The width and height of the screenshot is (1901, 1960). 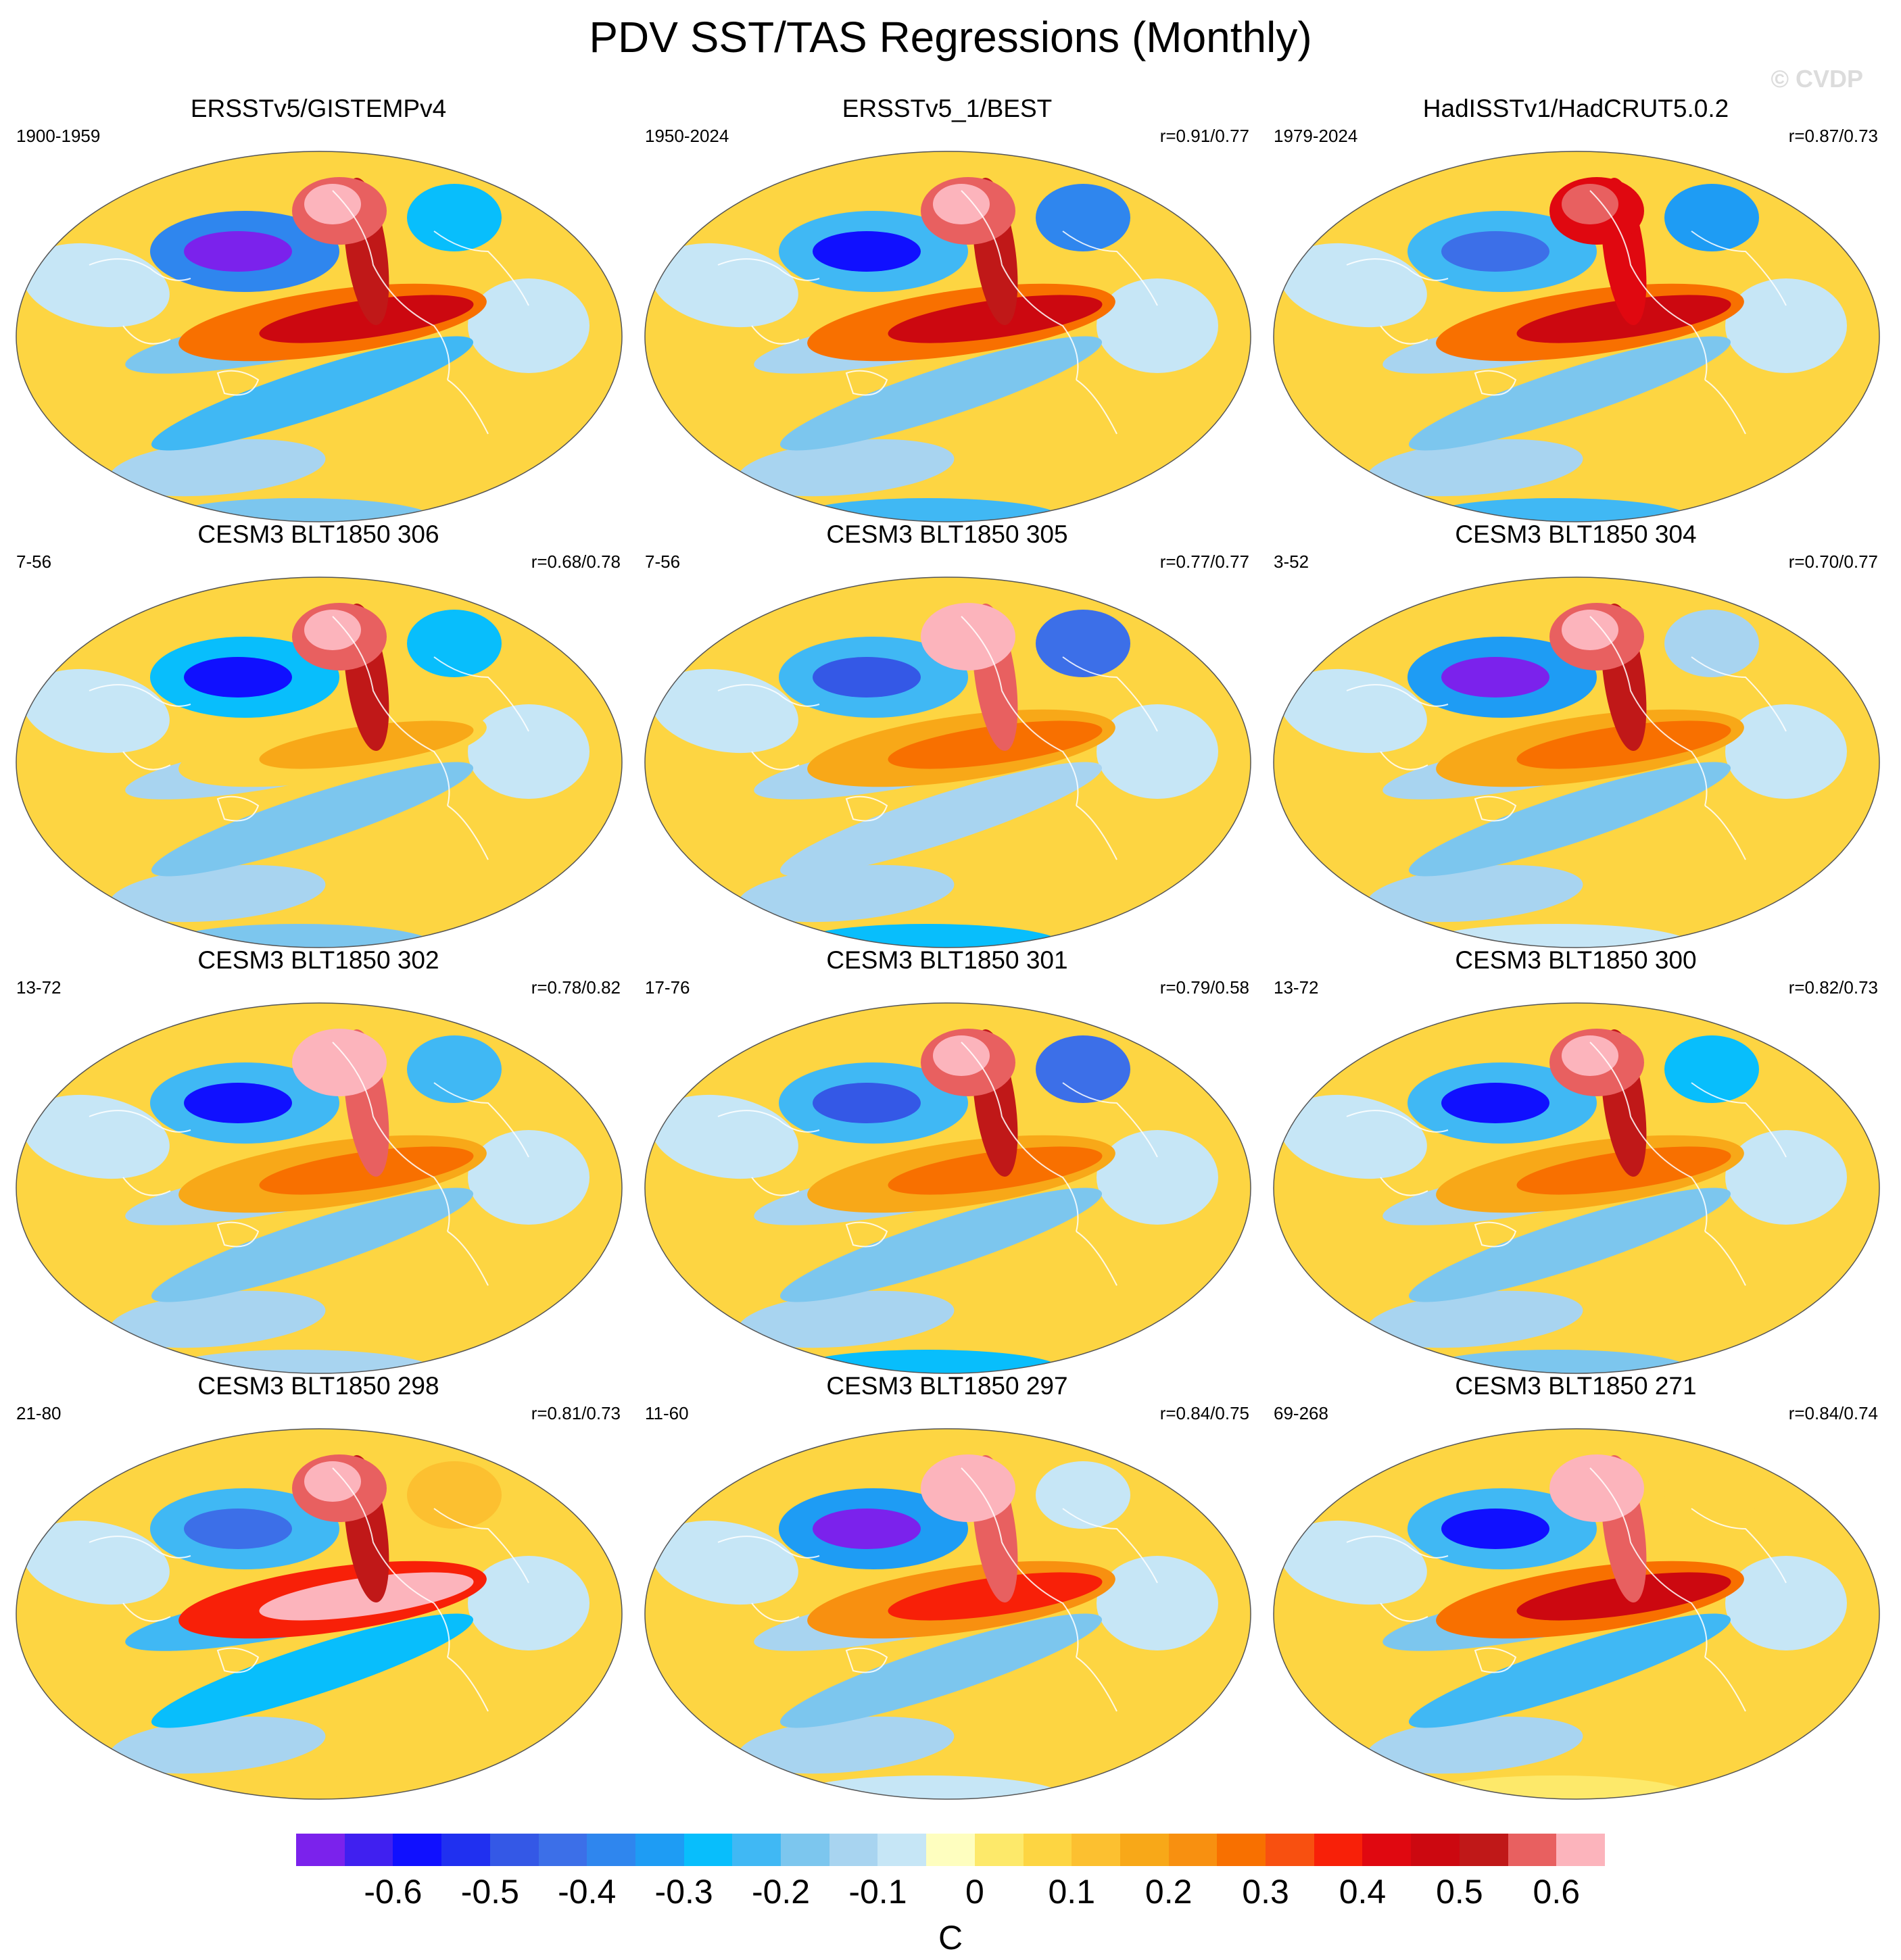 What do you see at coordinates (1204, 987) in the screenshot?
I see `panel-correlation-label: r=0.79/0.58` at bounding box center [1204, 987].